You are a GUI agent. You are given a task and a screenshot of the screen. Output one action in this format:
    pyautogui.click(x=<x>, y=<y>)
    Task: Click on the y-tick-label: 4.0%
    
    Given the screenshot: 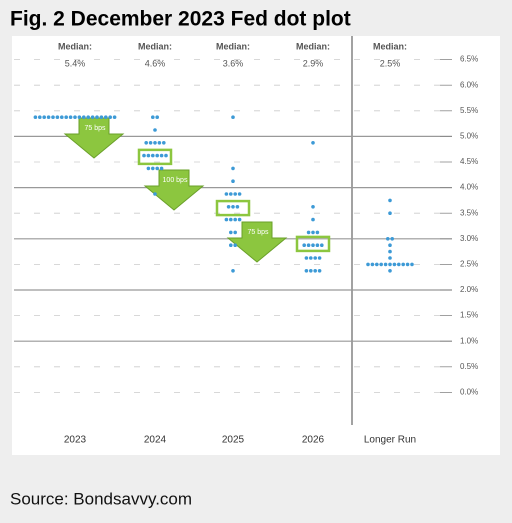 What is the action you would take?
    pyautogui.click(x=469, y=187)
    